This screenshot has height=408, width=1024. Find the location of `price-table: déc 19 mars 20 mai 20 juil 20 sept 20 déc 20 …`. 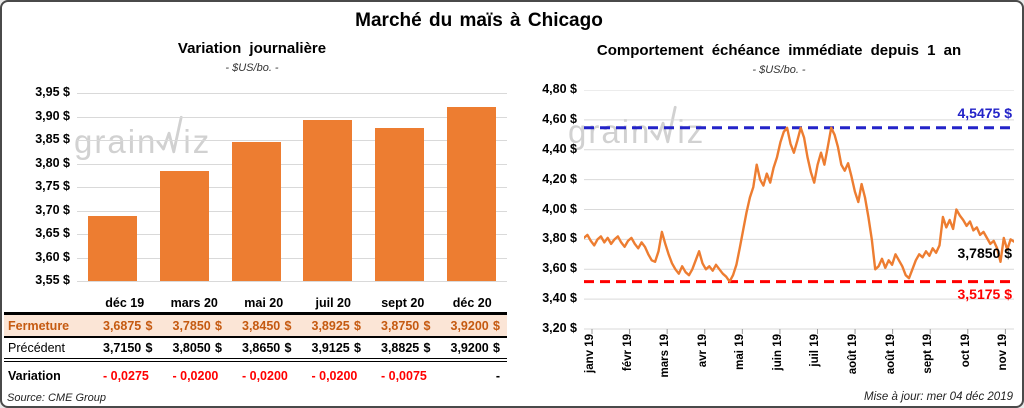

price-table: déc 19 mars 20 mai 20 juil 20 sept 20 déc 20 … is located at coordinates (255, 341).